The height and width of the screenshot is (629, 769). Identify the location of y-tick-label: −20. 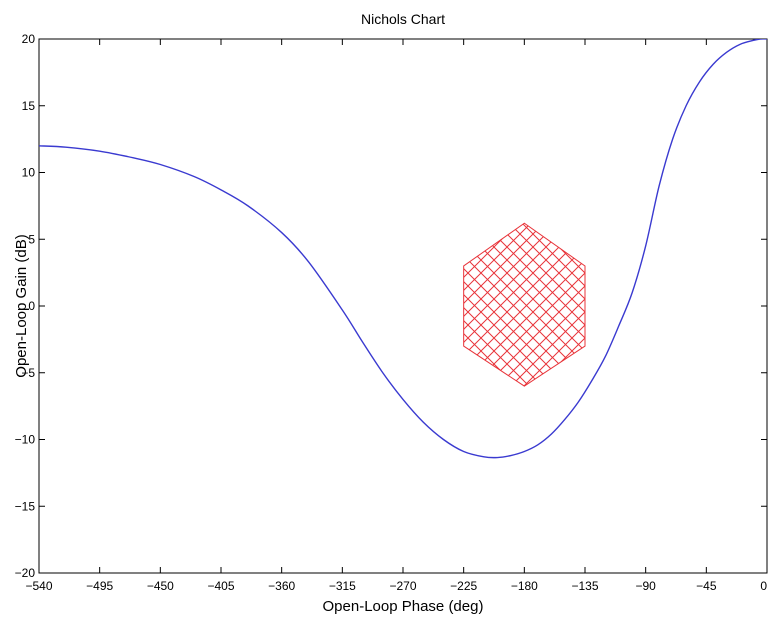
(25, 573).